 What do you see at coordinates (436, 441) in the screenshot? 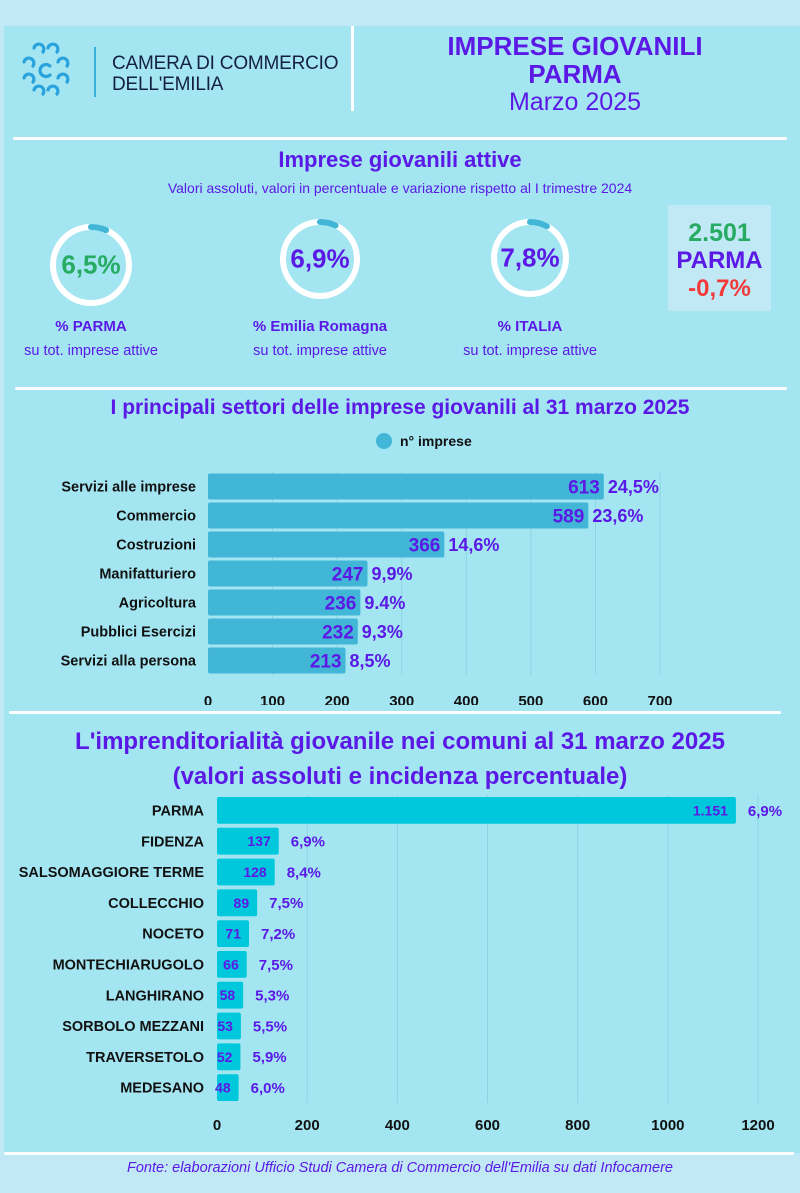
I see `legend-label: n° imprese` at bounding box center [436, 441].